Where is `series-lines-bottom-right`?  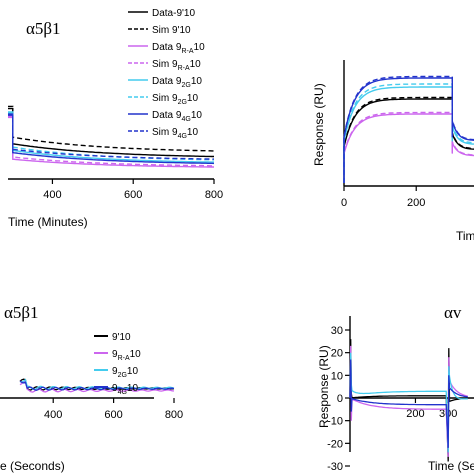 series-lines-bottom-right is located at coordinates (408, 400).